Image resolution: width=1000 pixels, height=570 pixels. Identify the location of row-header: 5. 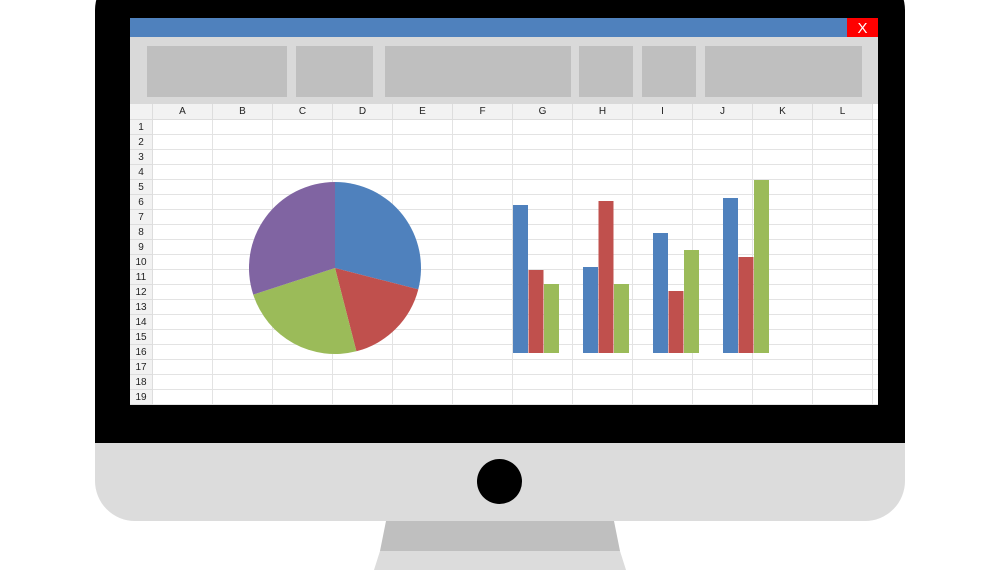
(141, 187).